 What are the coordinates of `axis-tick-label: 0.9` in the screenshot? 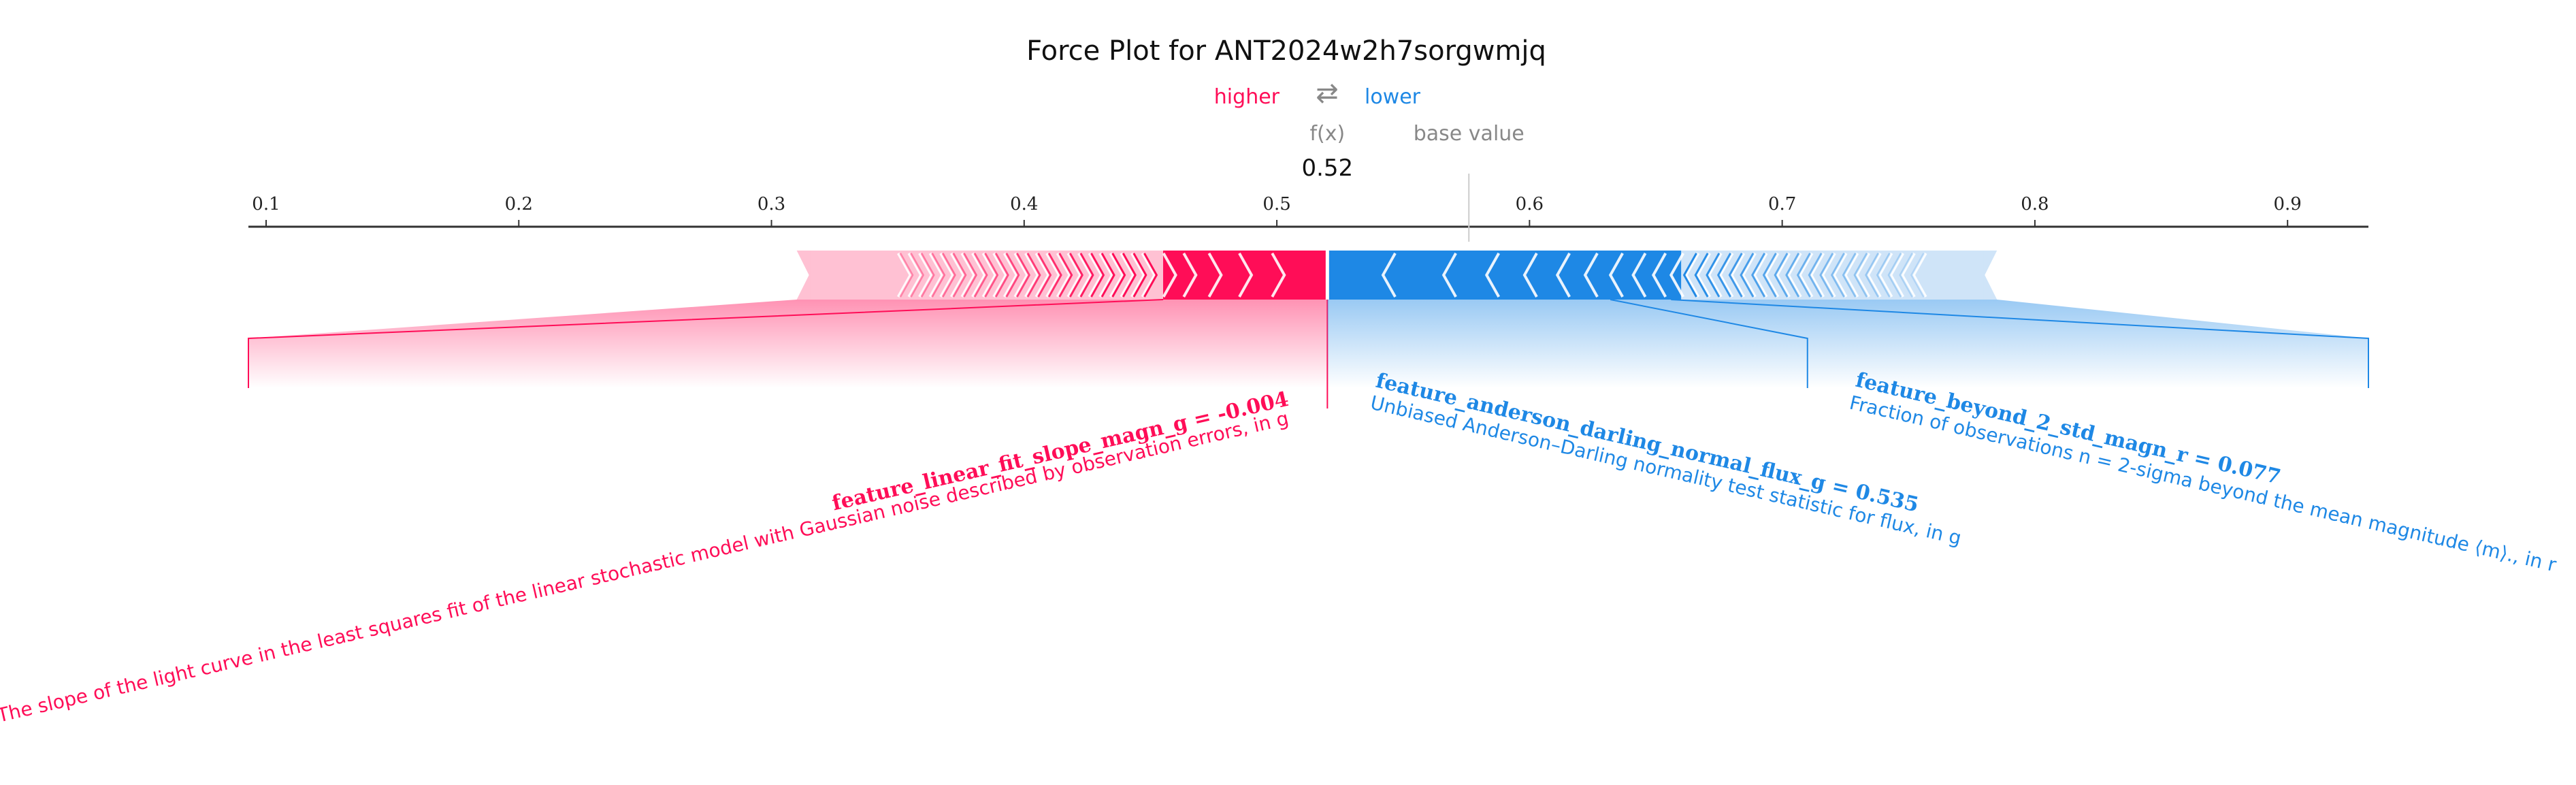 It's located at (2288, 204).